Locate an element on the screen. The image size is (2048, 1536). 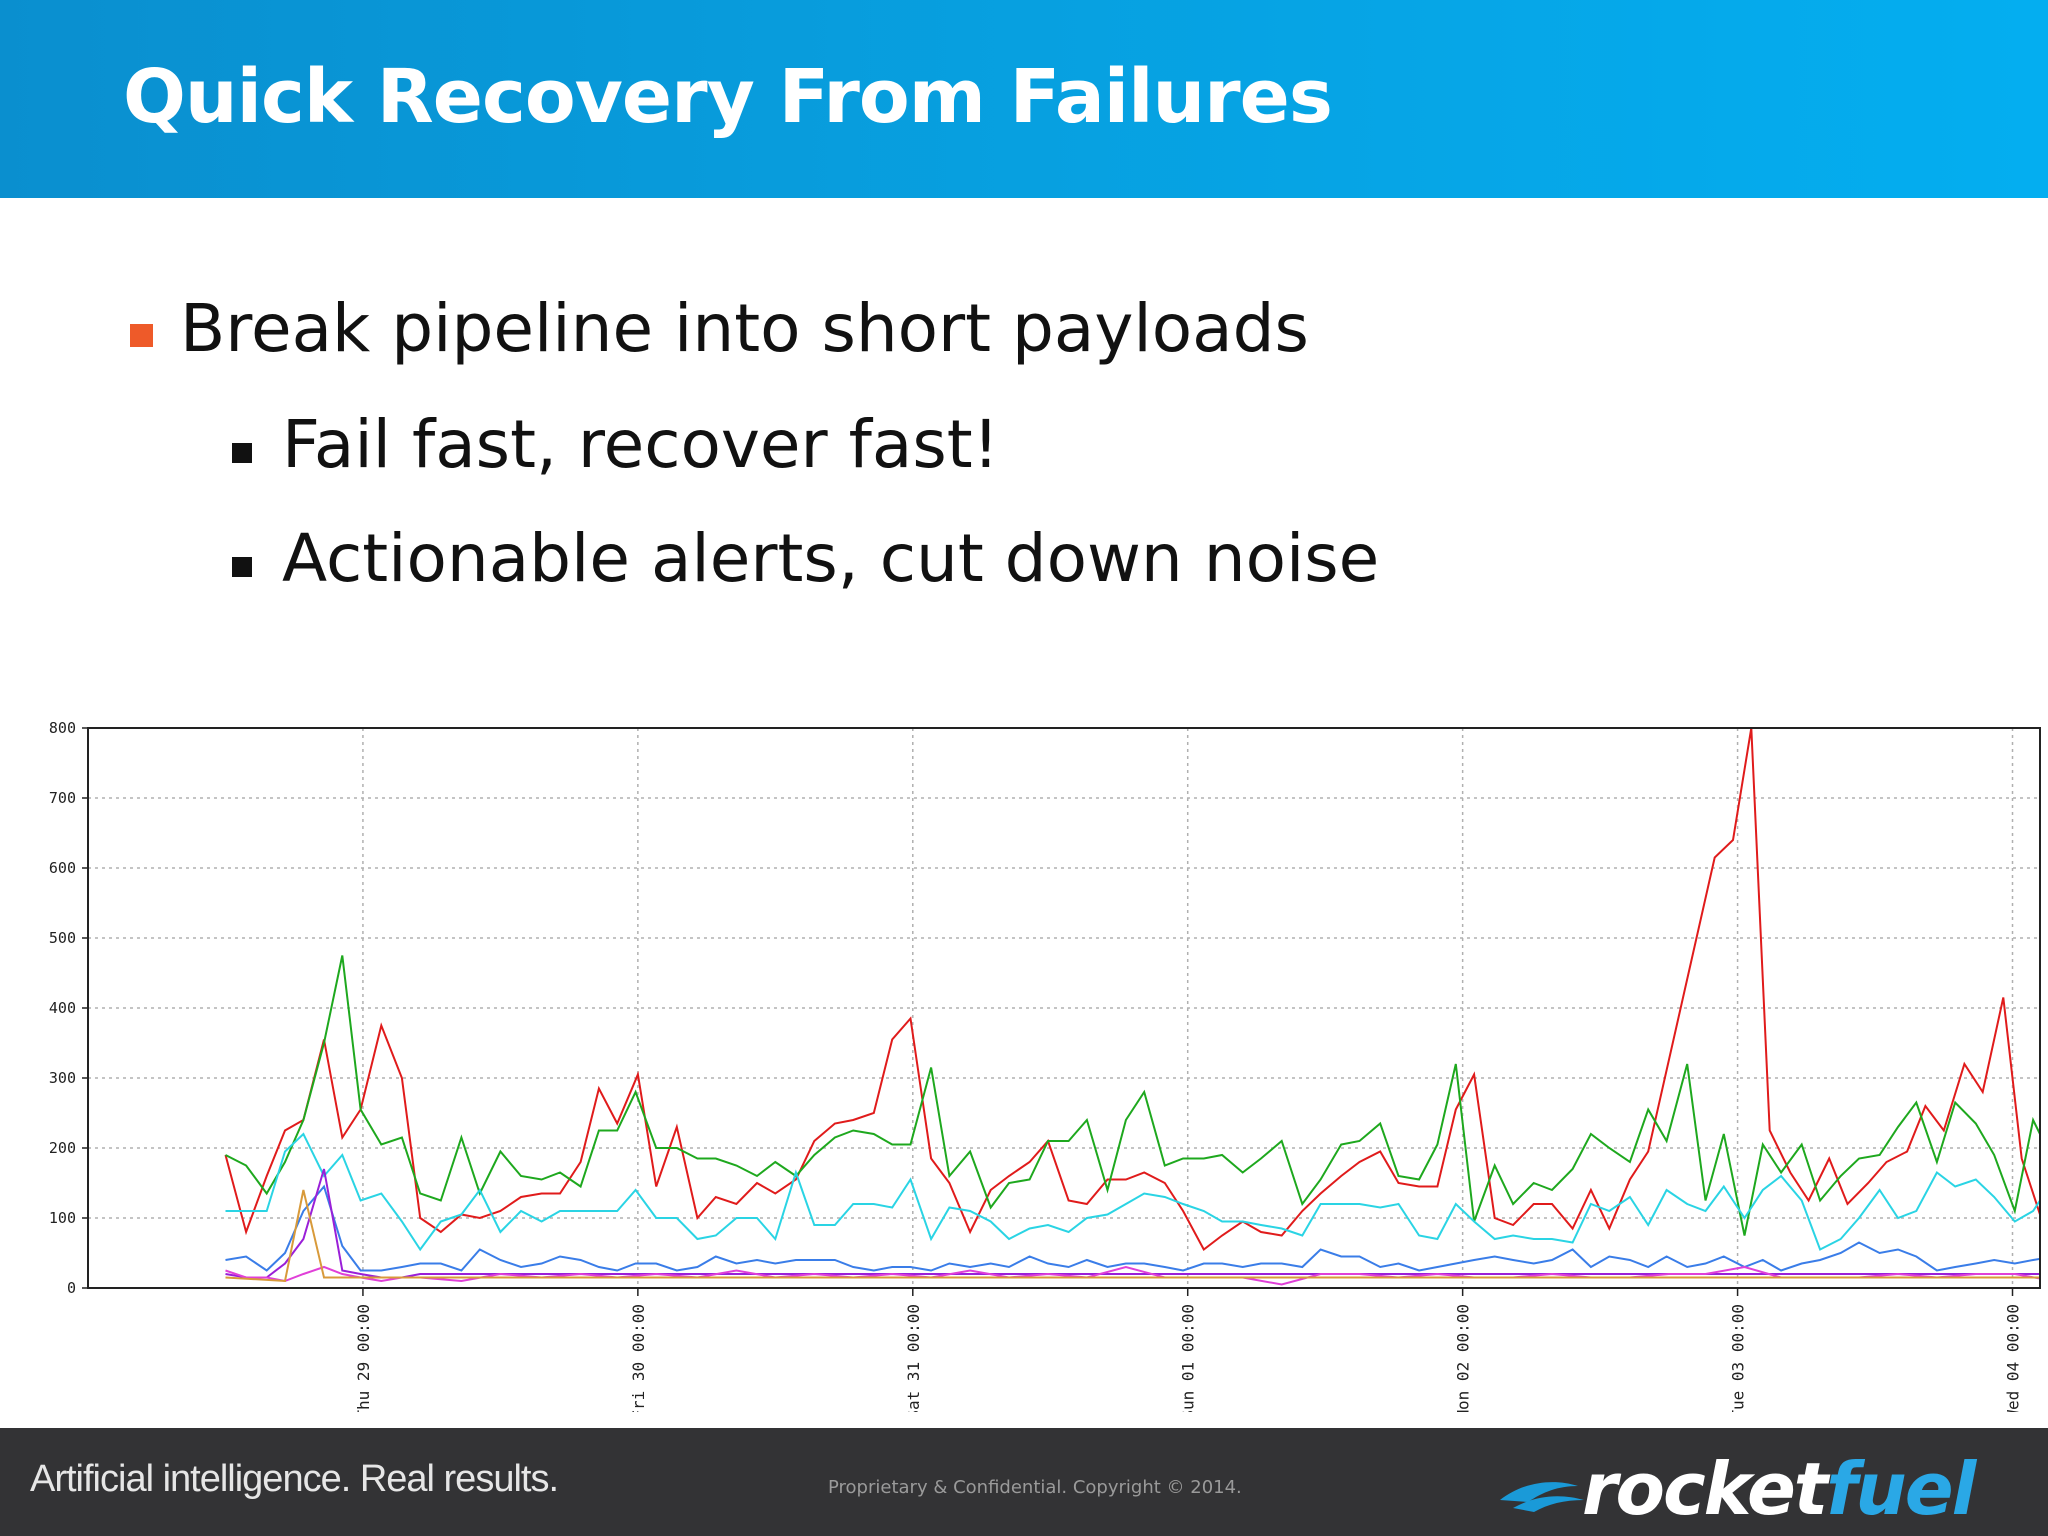
x-tick-label: Wed 04 00:00 is located at coordinates (2013, 1358).